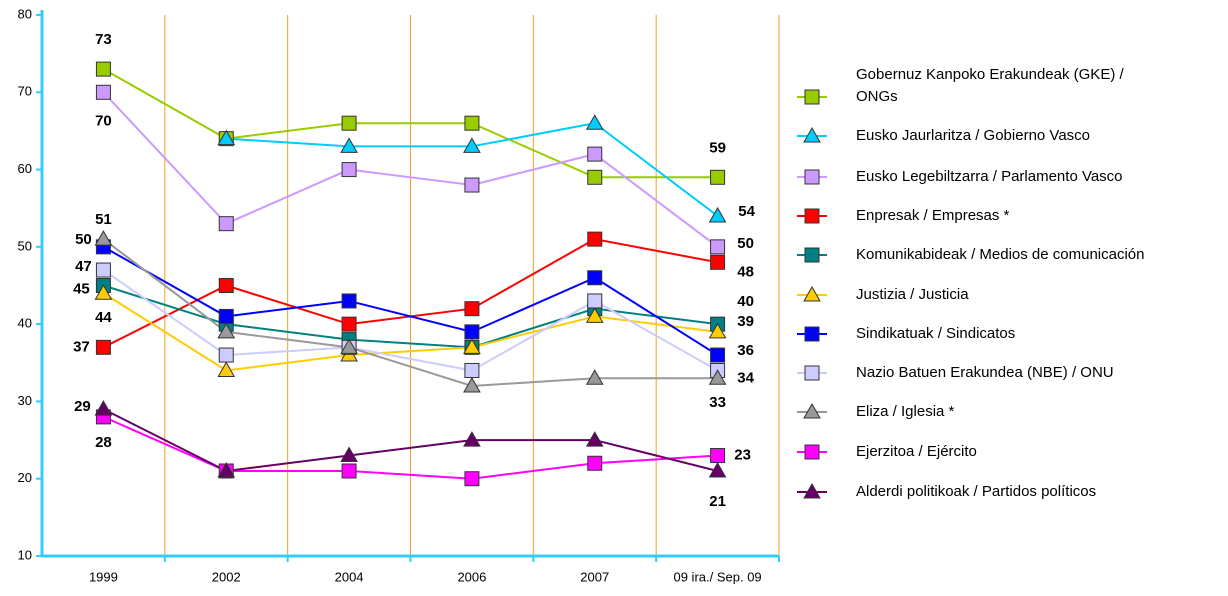 This screenshot has width=1228, height=596. What do you see at coordinates (103, 442) in the screenshot?
I see `data-label: 28` at bounding box center [103, 442].